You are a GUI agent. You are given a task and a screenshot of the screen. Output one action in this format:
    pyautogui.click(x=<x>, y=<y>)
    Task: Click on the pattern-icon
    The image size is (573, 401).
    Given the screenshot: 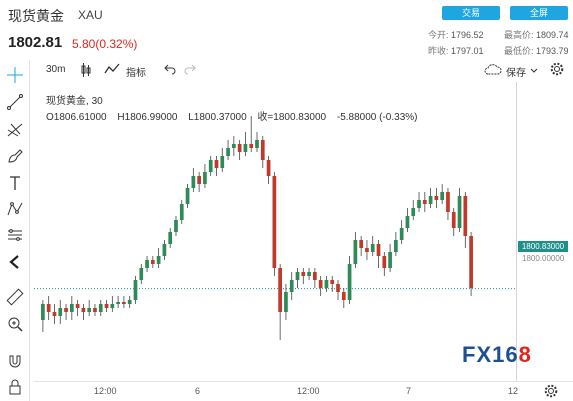 What is the action you would take?
    pyautogui.click(x=15, y=209)
    